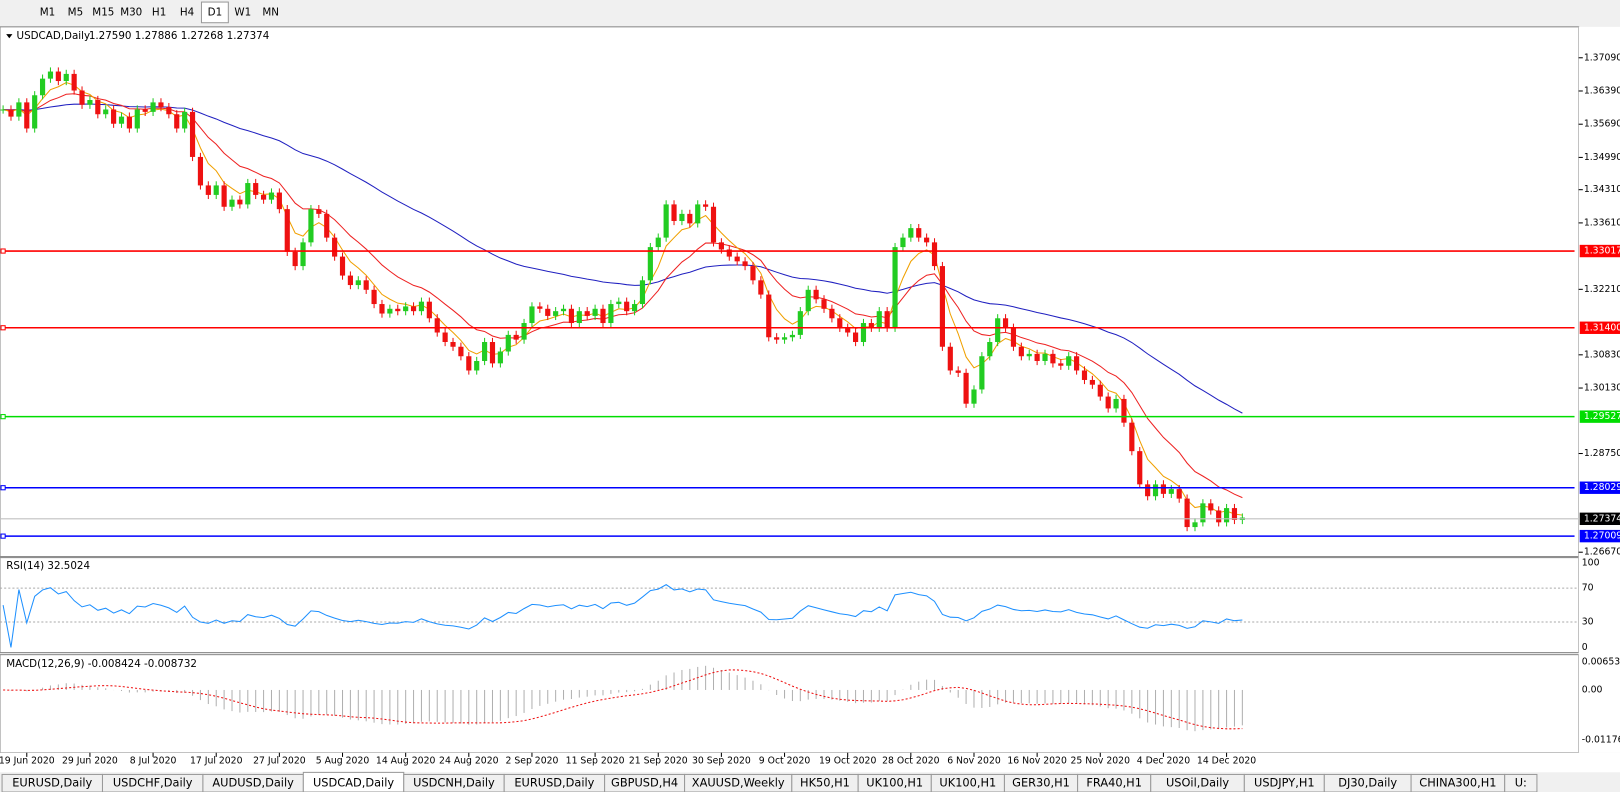 The height and width of the screenshot is (792, 1620). Describe the element at coordinates (1226, 761) in the screenshot. I see `date-label: 14 Dec 2020` at that location.